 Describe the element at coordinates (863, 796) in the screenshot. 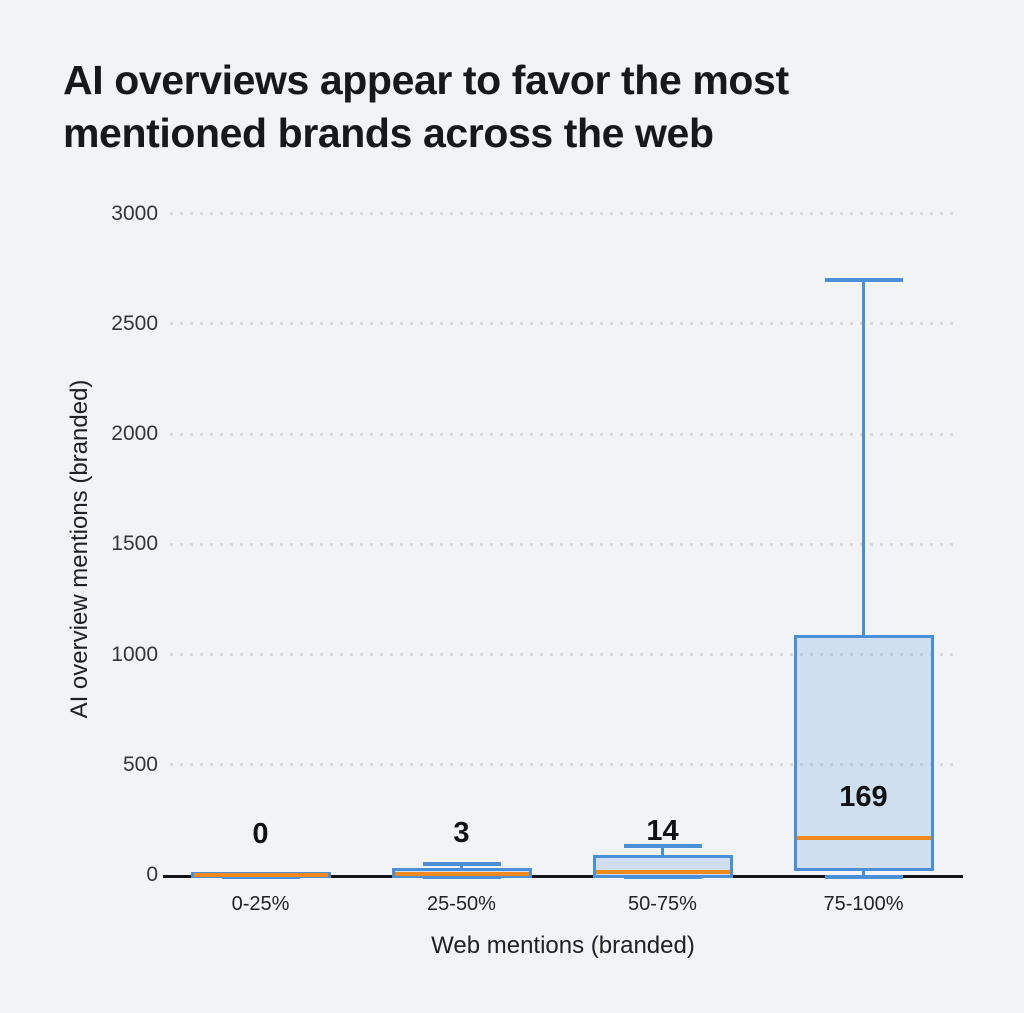

I see `median-value-label: 169` at that location.